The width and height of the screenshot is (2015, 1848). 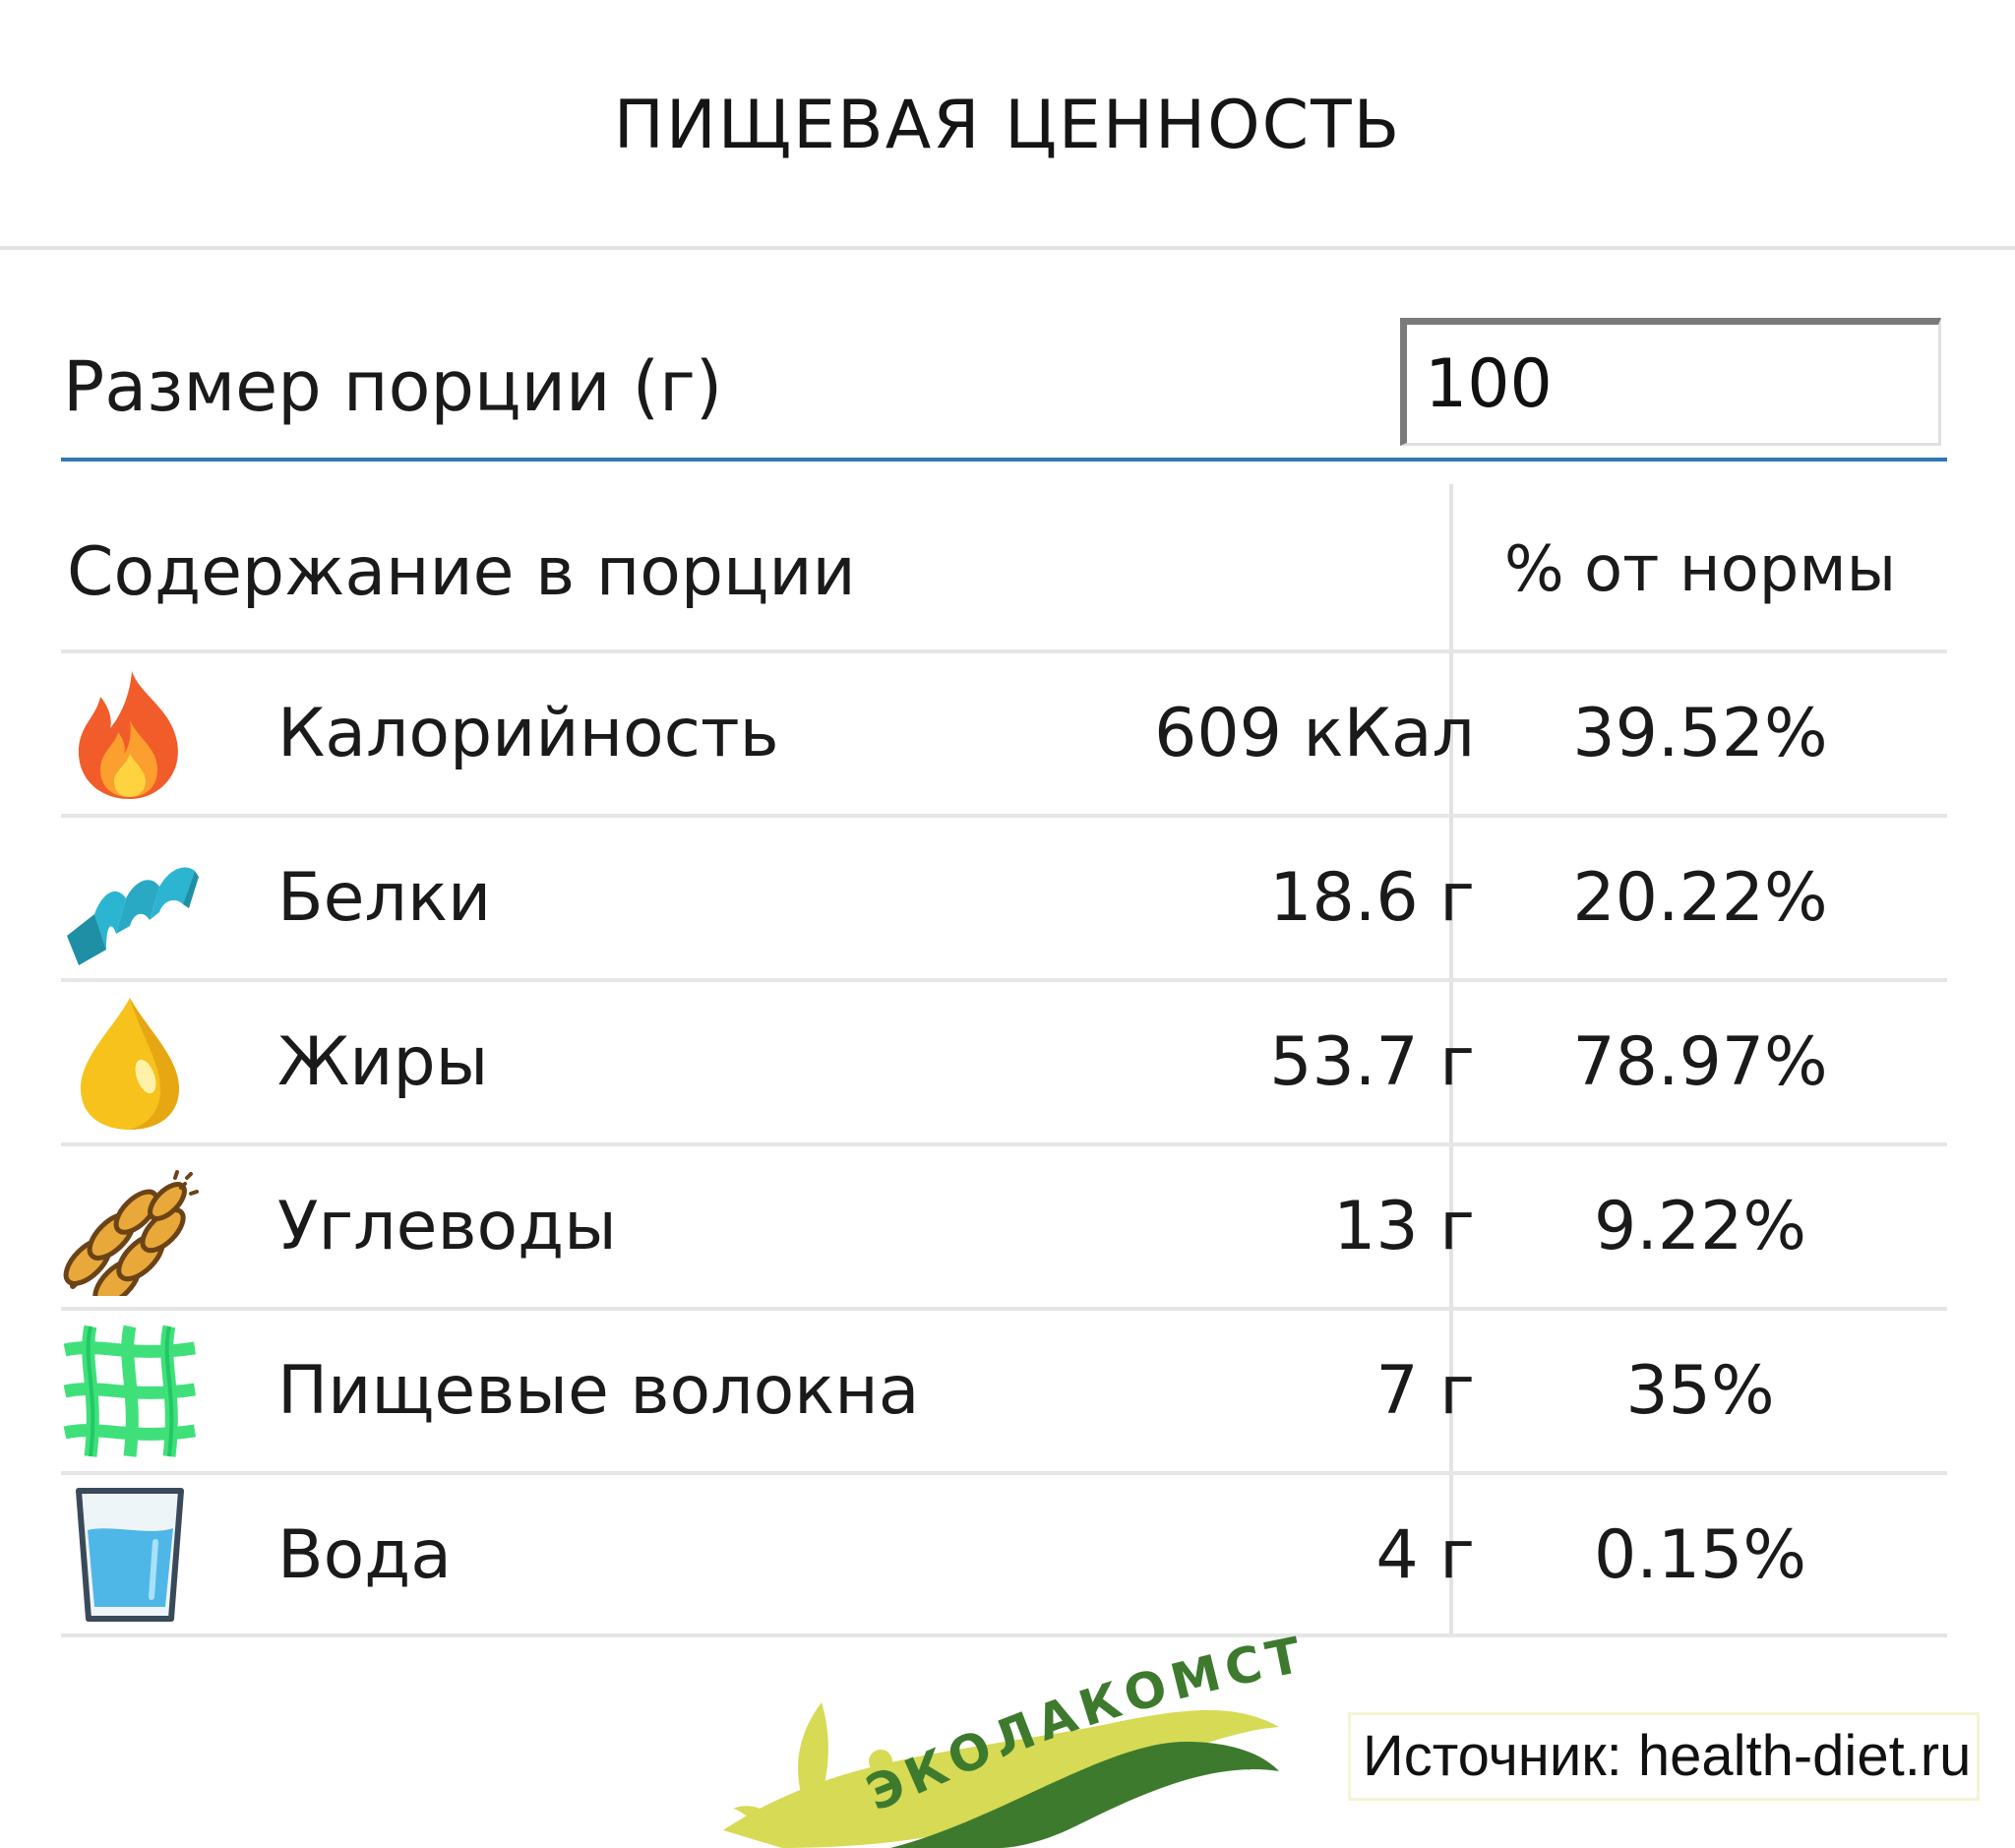 What do you see at coordinates (1007, 248) in the screenshot?
I see `title-divider` at bounding box center [1007, 248].